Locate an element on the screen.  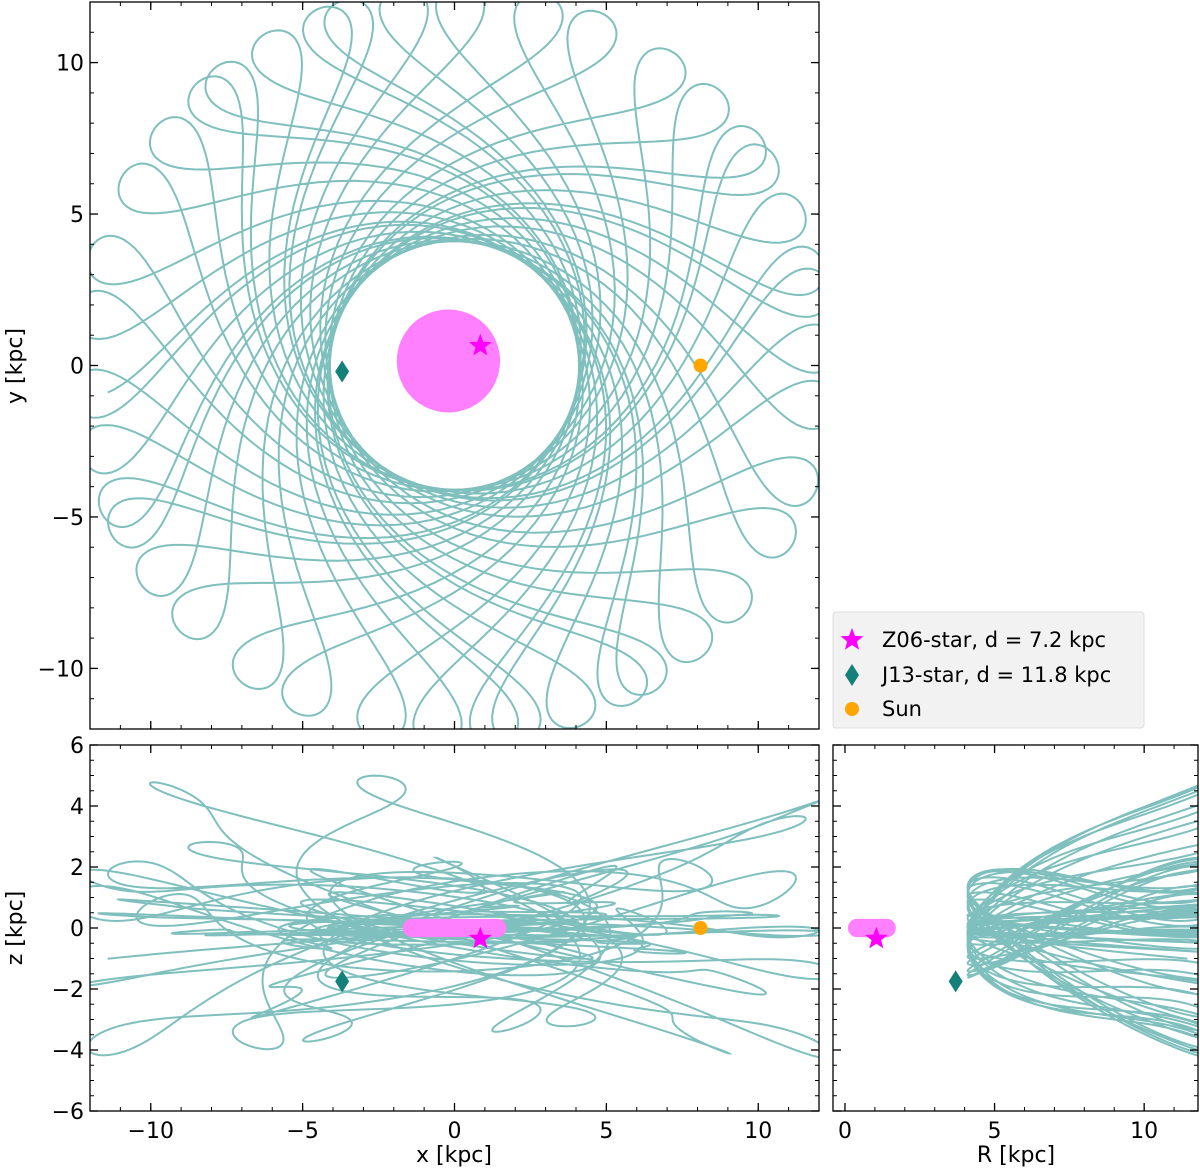
x-tick-label: −5 is located at coordinates (302, 1131).